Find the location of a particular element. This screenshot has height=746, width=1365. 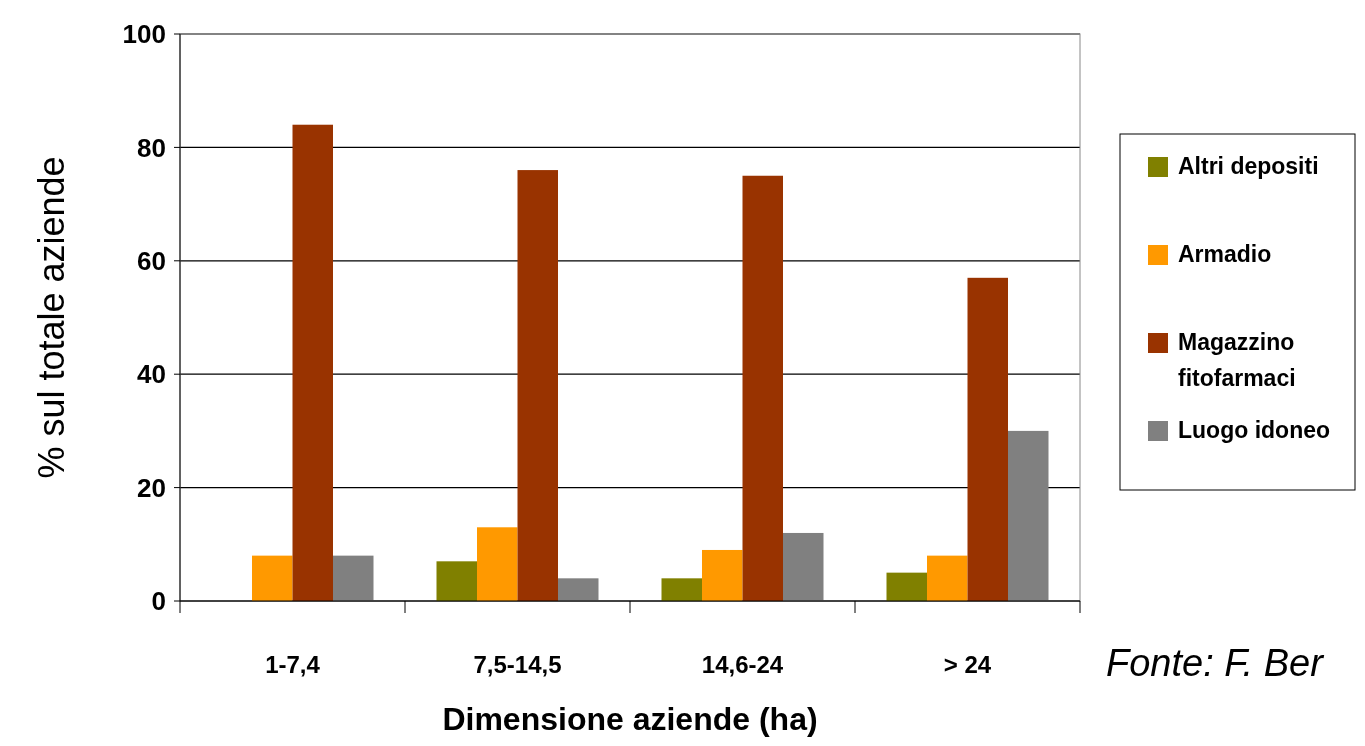

y-tick-label: 60 is located at coordinates (151, 260).